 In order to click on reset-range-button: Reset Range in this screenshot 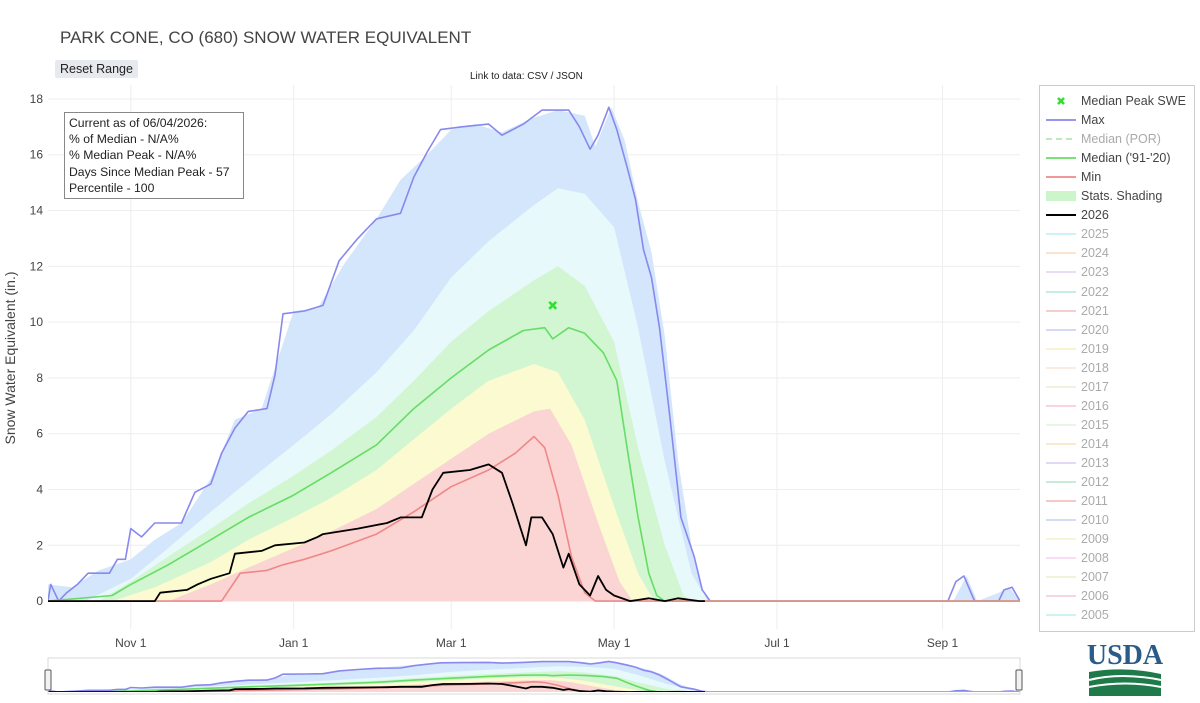, I will do `click(96, 69)`.